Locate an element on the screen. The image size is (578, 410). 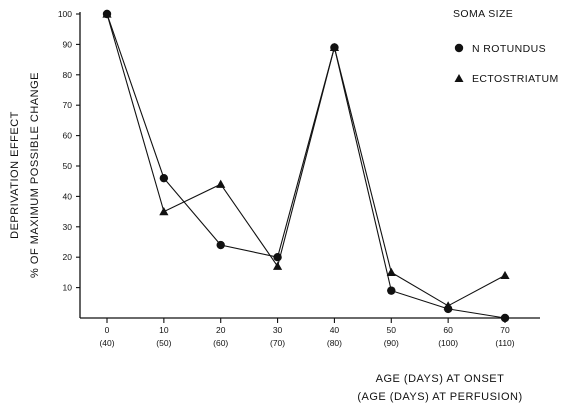
x-tick-label-secondary: (110) is located at coordinates (504, 343).